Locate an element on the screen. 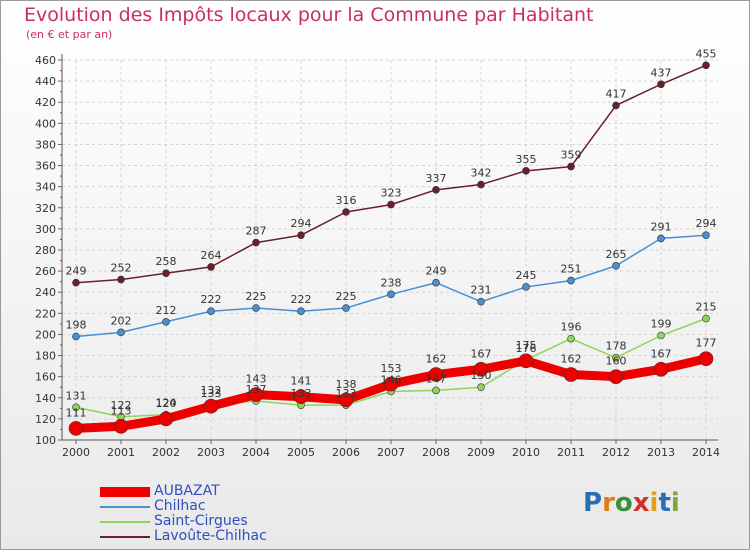  y-tick-label: 340 is located at coordinates (45, 187).